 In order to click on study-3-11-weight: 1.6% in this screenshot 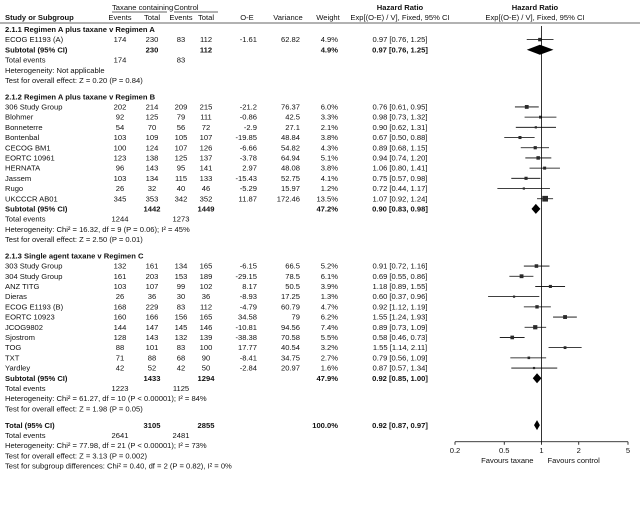, I will do `click(330, 368)`.